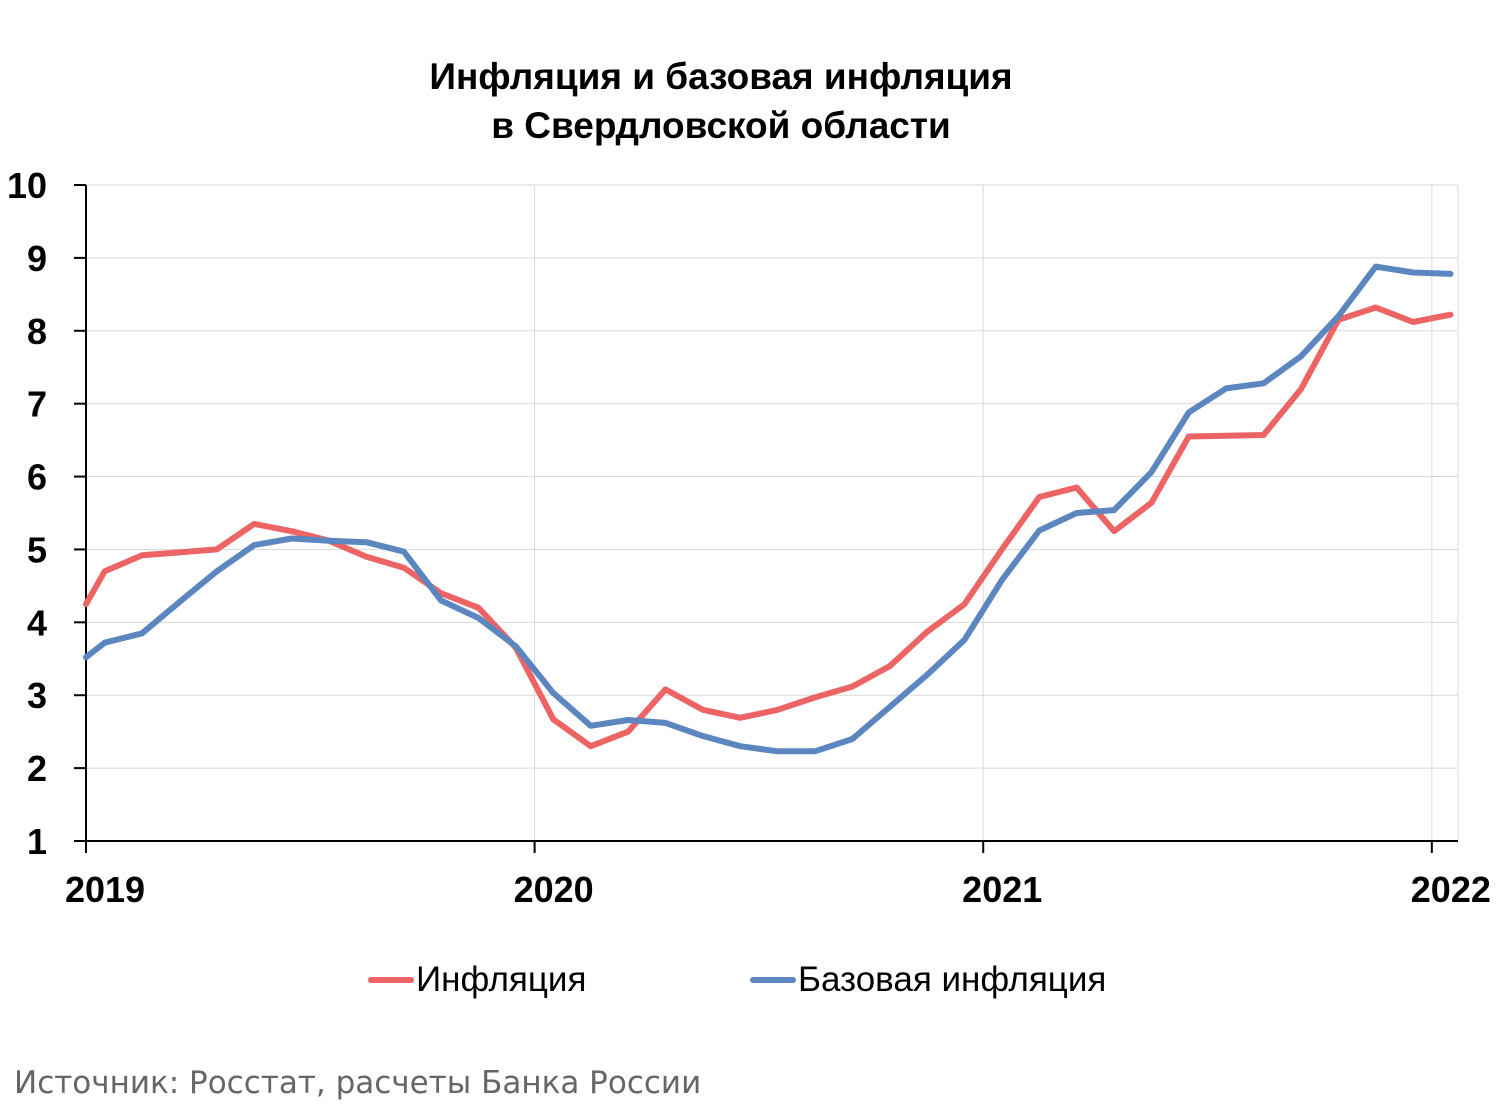 The height and width of the screenshot is (1110, 1496). Describe the element at coordinates (37, 841) in the screenshot. I see `y-tick-label: 1` at that location.